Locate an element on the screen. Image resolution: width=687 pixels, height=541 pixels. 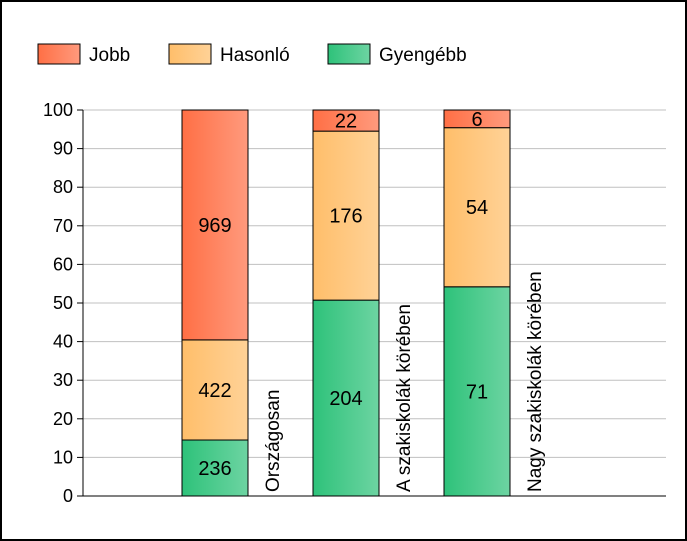
y-tick-label: 80 is located at coordinates (63, 187).